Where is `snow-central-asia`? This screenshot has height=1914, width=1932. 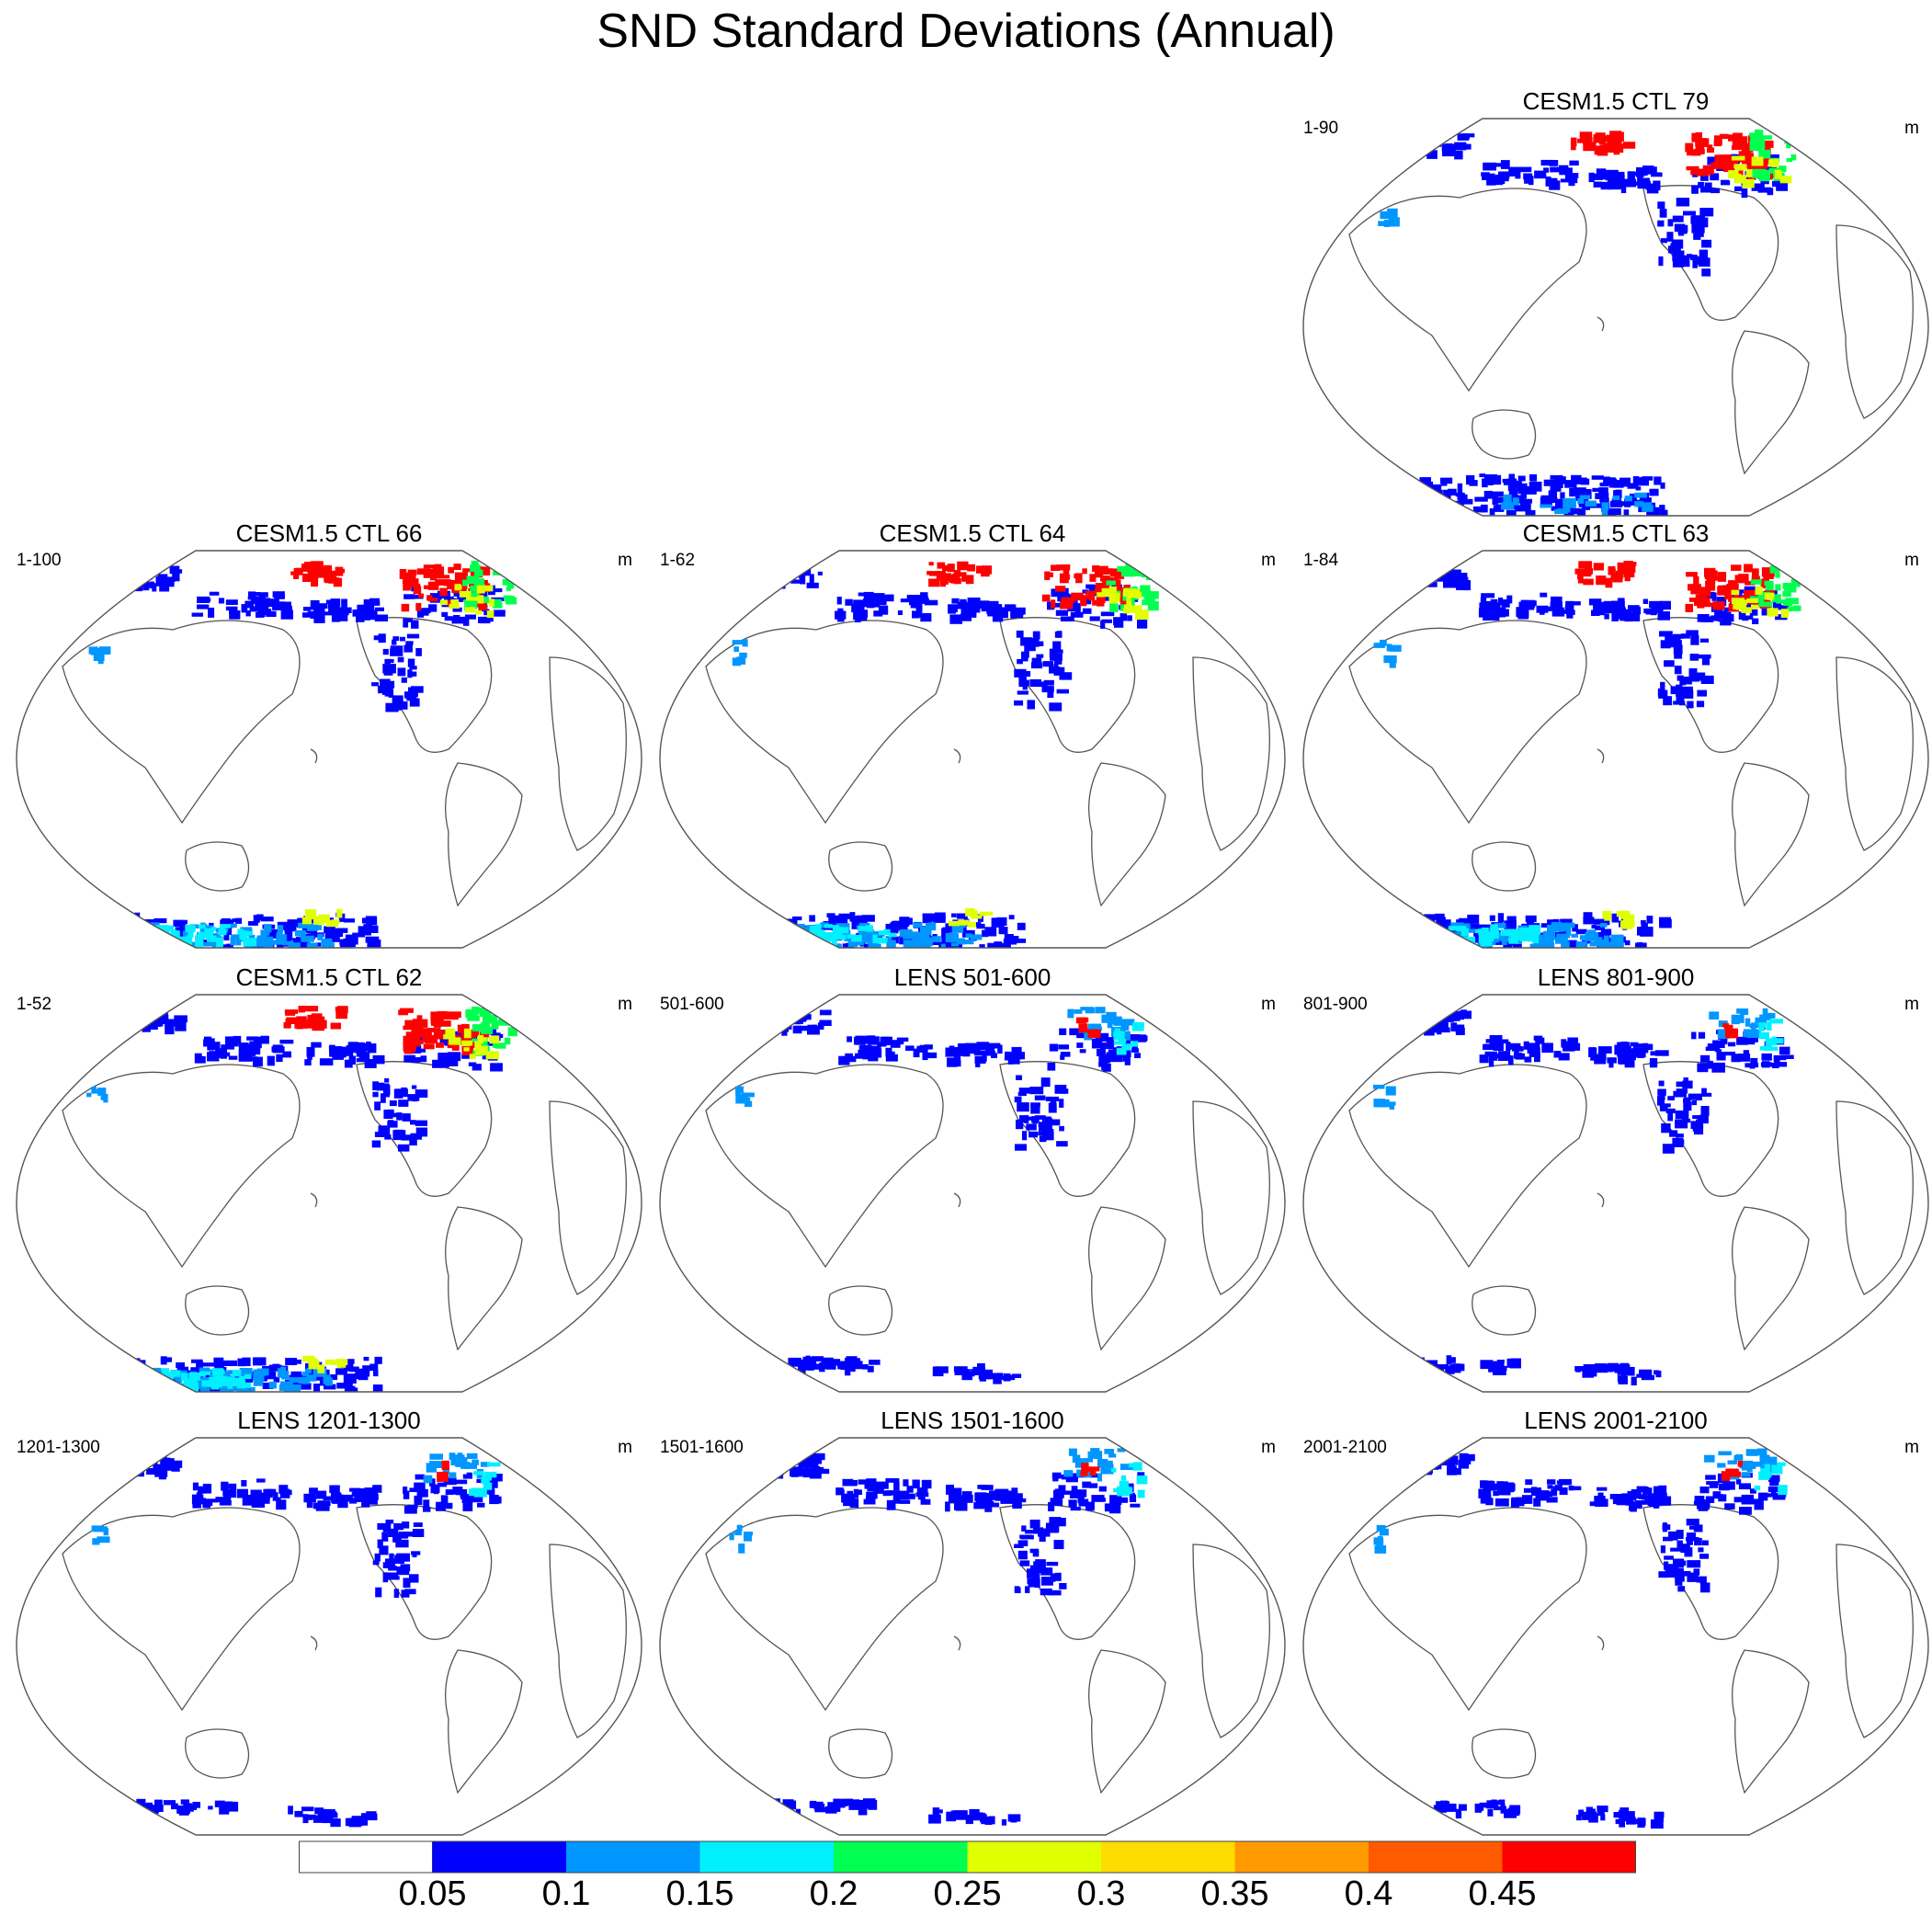 snow-central-asia is located at coordinates (1381, 1528).